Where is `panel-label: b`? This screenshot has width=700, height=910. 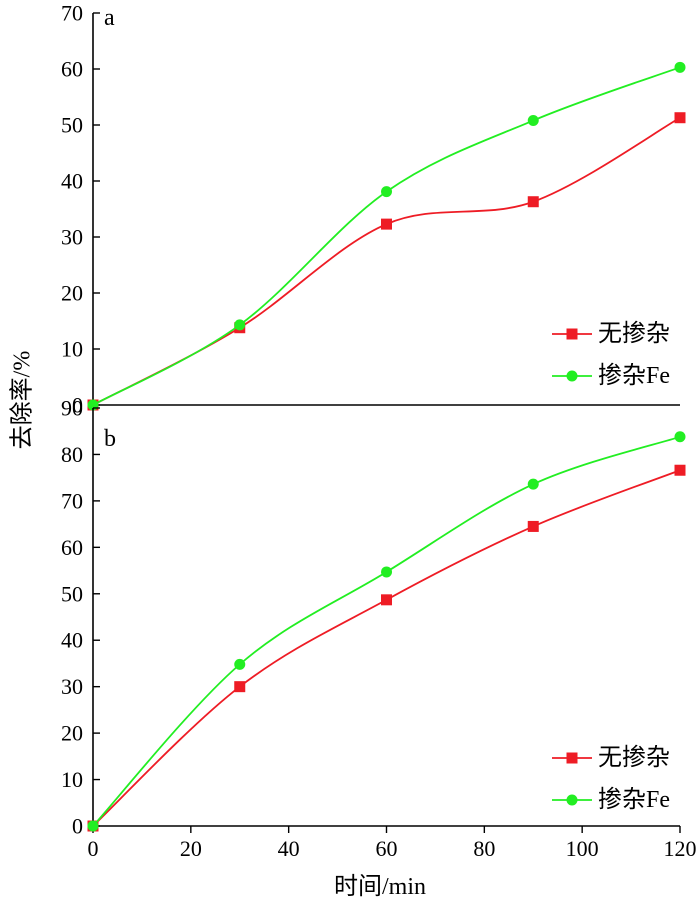
panel-label: b is located at coordinates (110, 439).